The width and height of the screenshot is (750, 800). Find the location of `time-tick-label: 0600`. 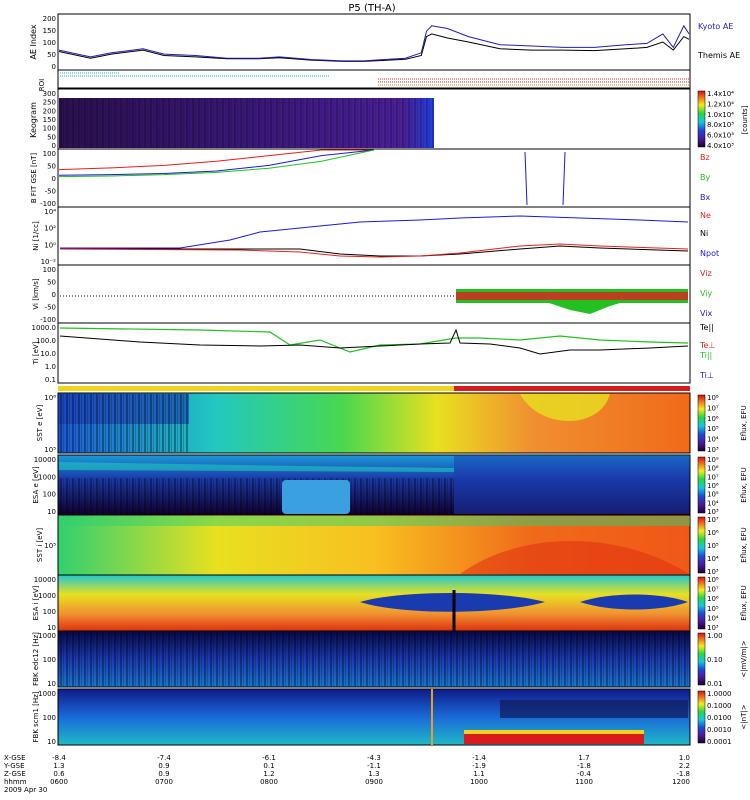

time-tick-label: 0600 is located at coordinates (59, 782).